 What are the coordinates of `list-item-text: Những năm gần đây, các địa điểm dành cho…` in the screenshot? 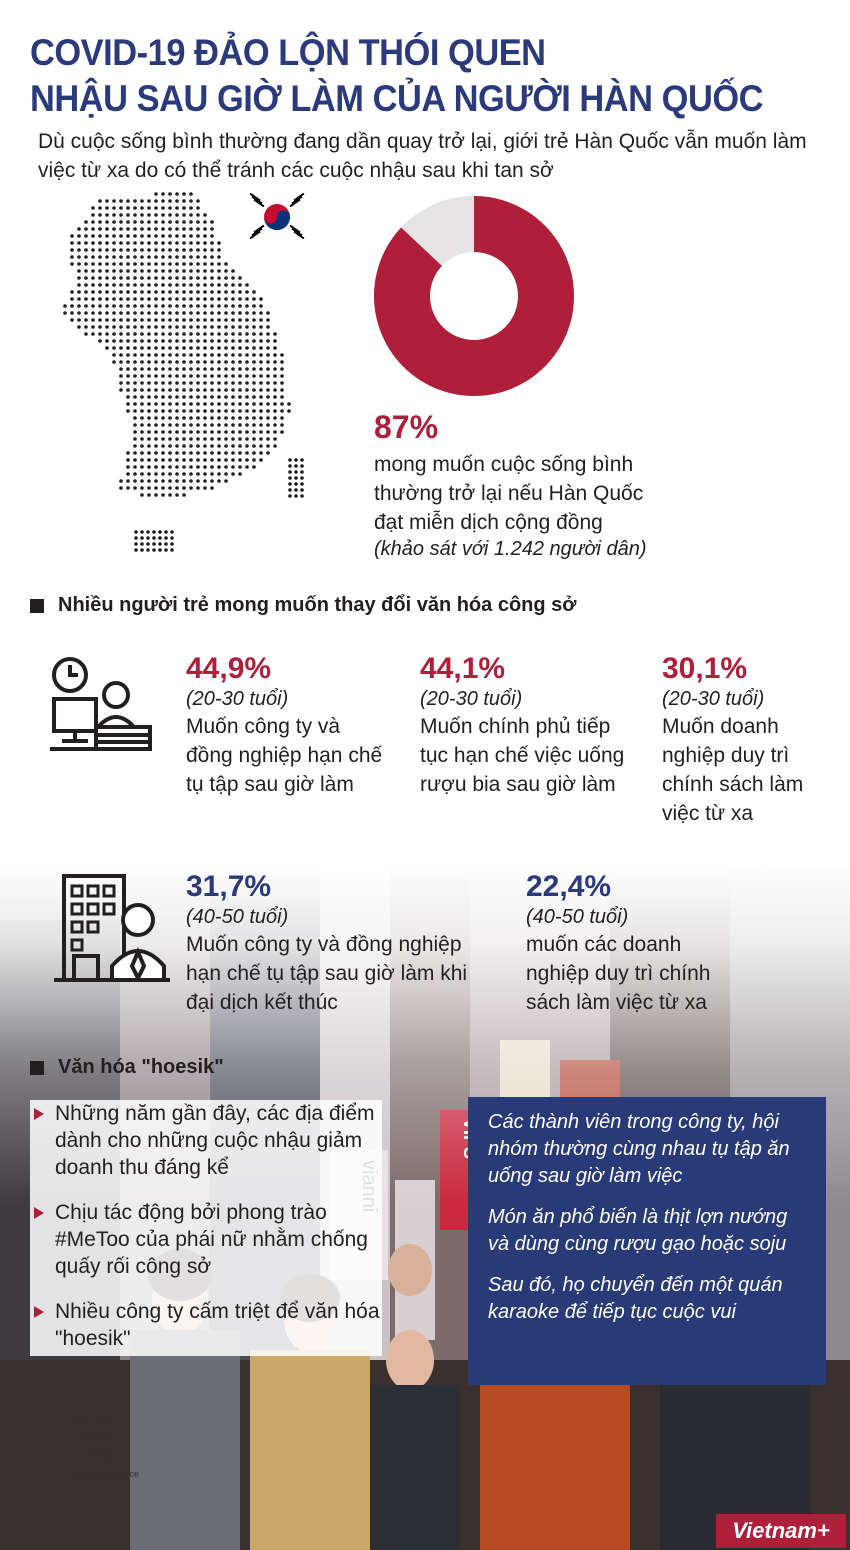 It's located at (215, 1140).